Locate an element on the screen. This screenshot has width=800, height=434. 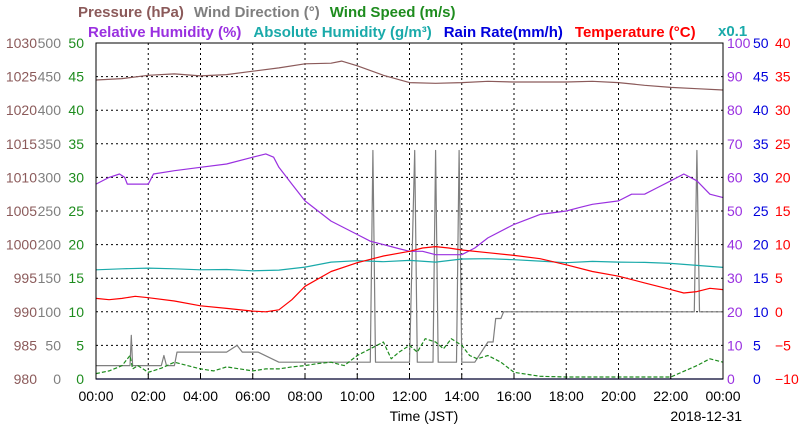
y-tick-label-temperature: 0 is located at coordinates (779, 312).